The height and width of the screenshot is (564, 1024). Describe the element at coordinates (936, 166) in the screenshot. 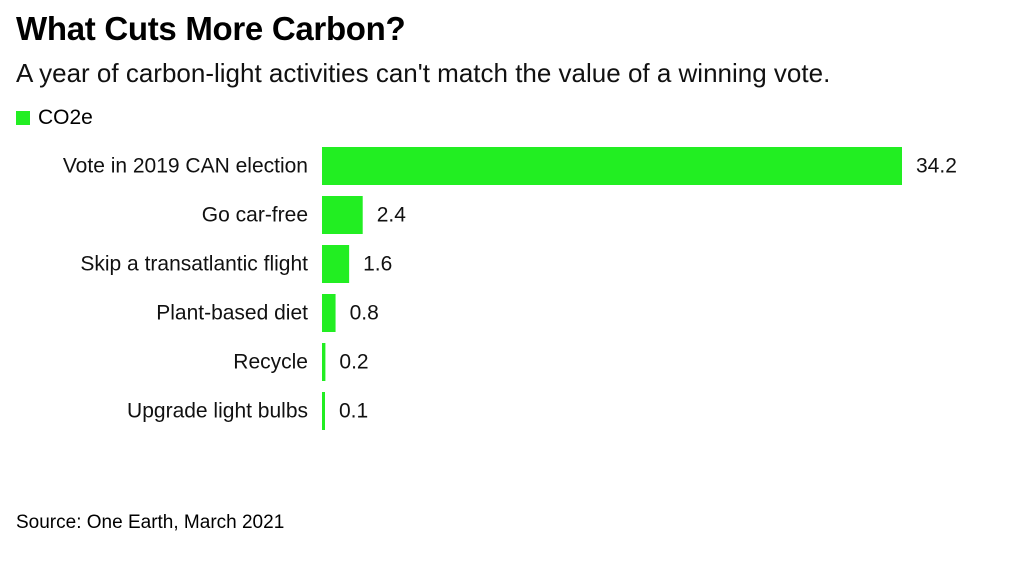

I see `value-label: 34.2` at that location.